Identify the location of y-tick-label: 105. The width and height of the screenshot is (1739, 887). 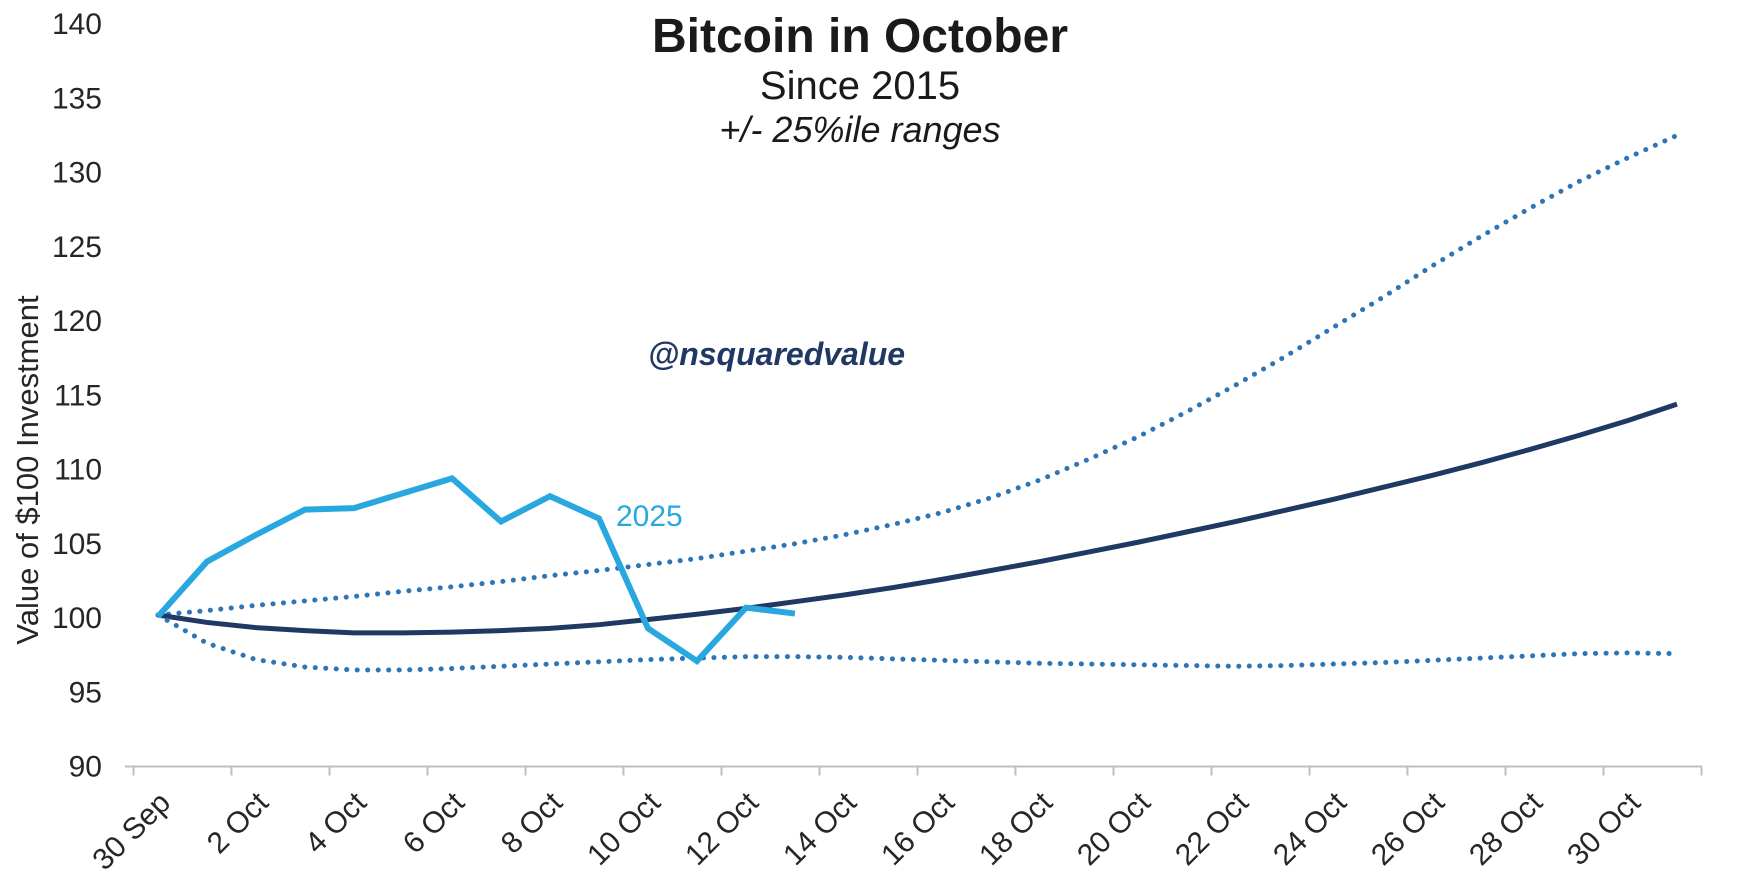
(77, 544).